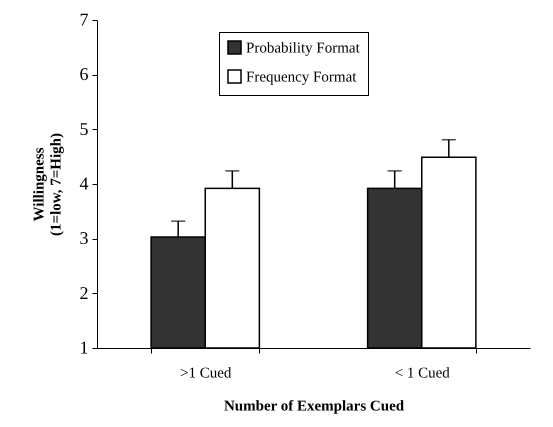  Describe the element at coordinates (302, 78) in the screenshot. I see `legend-label: Frequency Format` at that location.